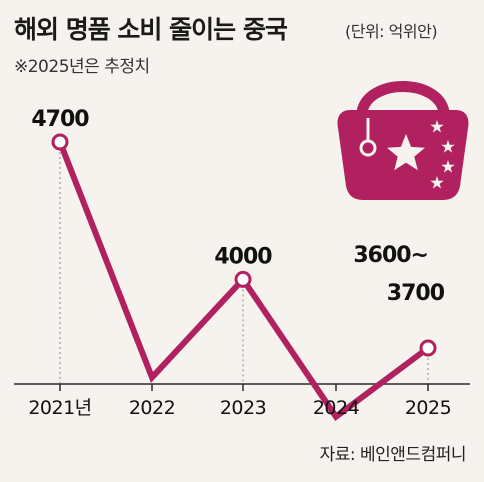  What do you see at coordinates (390, 255) in the screenshot?
I see `data-label: 3600~` at bounding box center [390, 255].